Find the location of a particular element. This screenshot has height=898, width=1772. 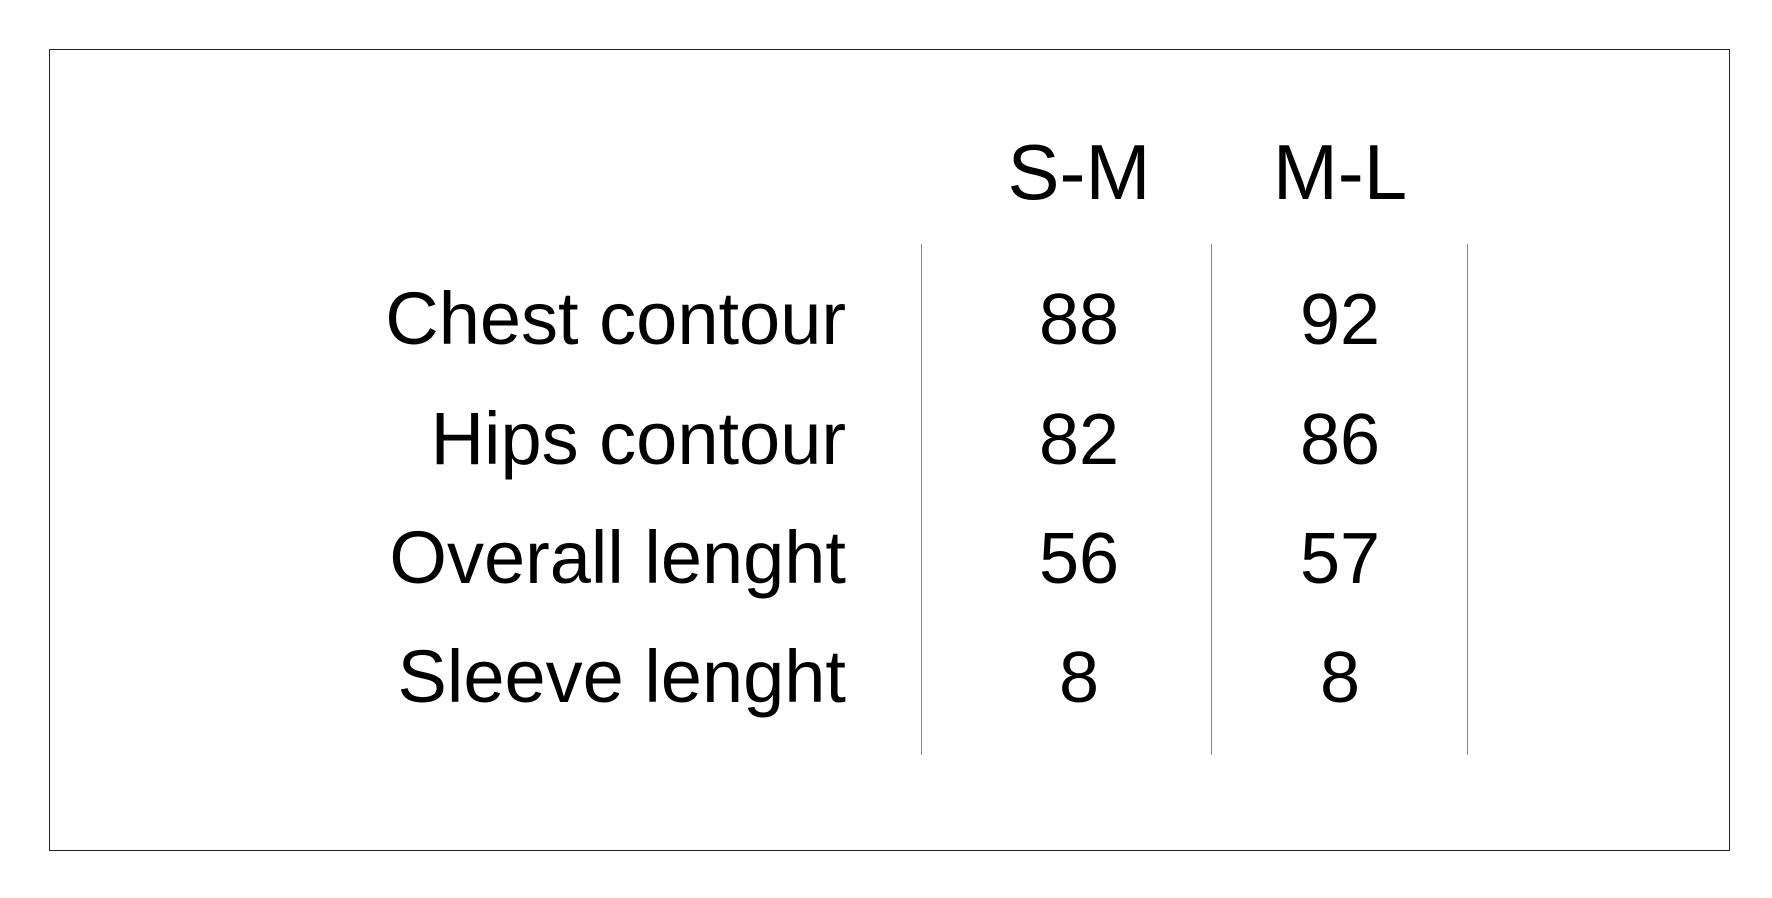

row-label: Hips contour is located at coordinates (638, 438).